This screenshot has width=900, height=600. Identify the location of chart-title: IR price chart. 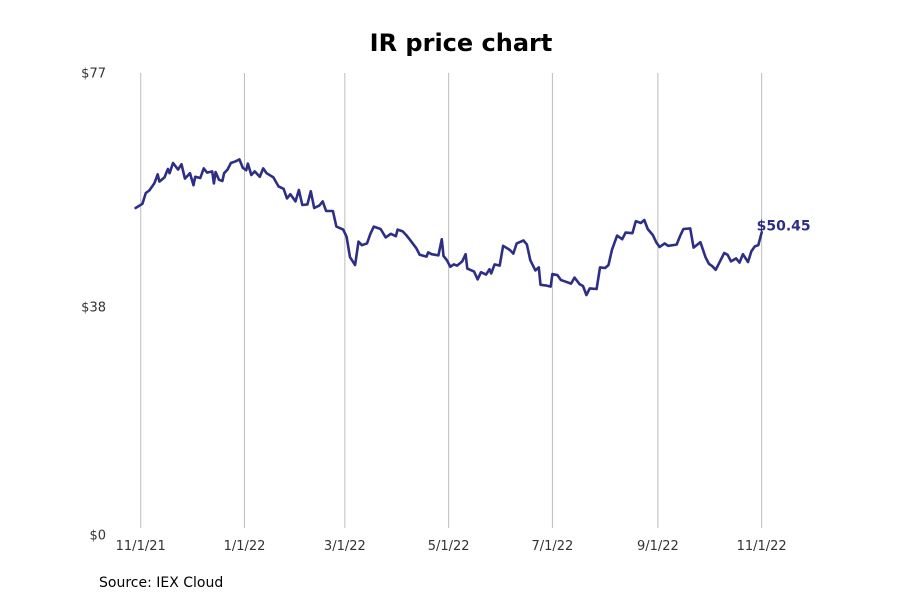
(461, 43).